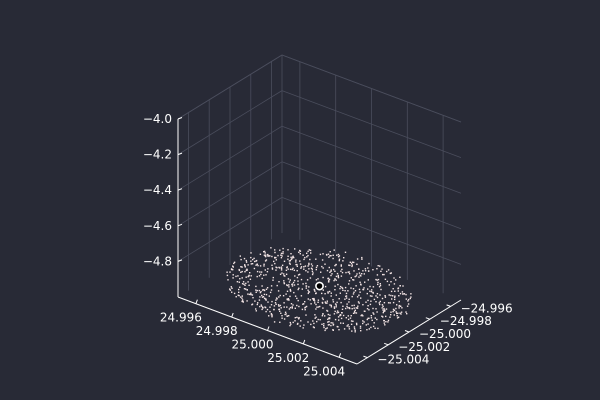 Image resolution: width=600 pixels, height=400 pixels. Describe the element at coordinates (157, 226) in the screenshot. I see `z-tick-label-3: −4.6` at that location.